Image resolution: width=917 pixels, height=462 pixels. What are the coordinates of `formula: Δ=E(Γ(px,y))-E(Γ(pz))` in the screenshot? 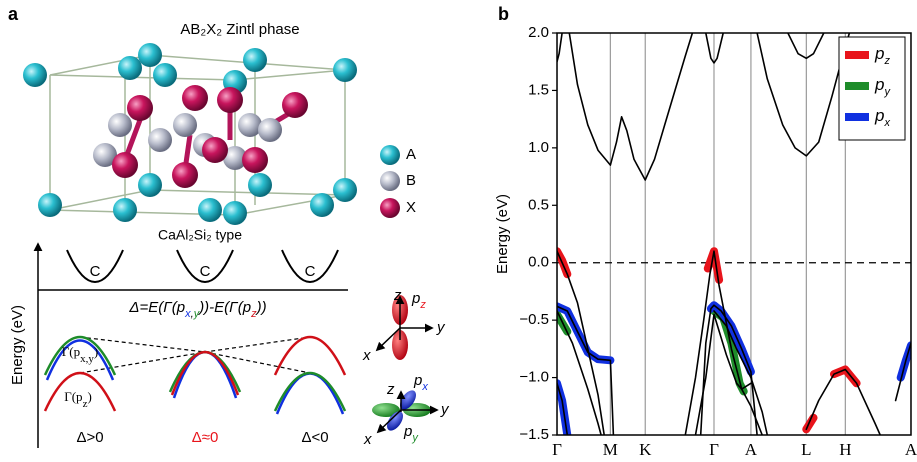 It's located at (197, 309).